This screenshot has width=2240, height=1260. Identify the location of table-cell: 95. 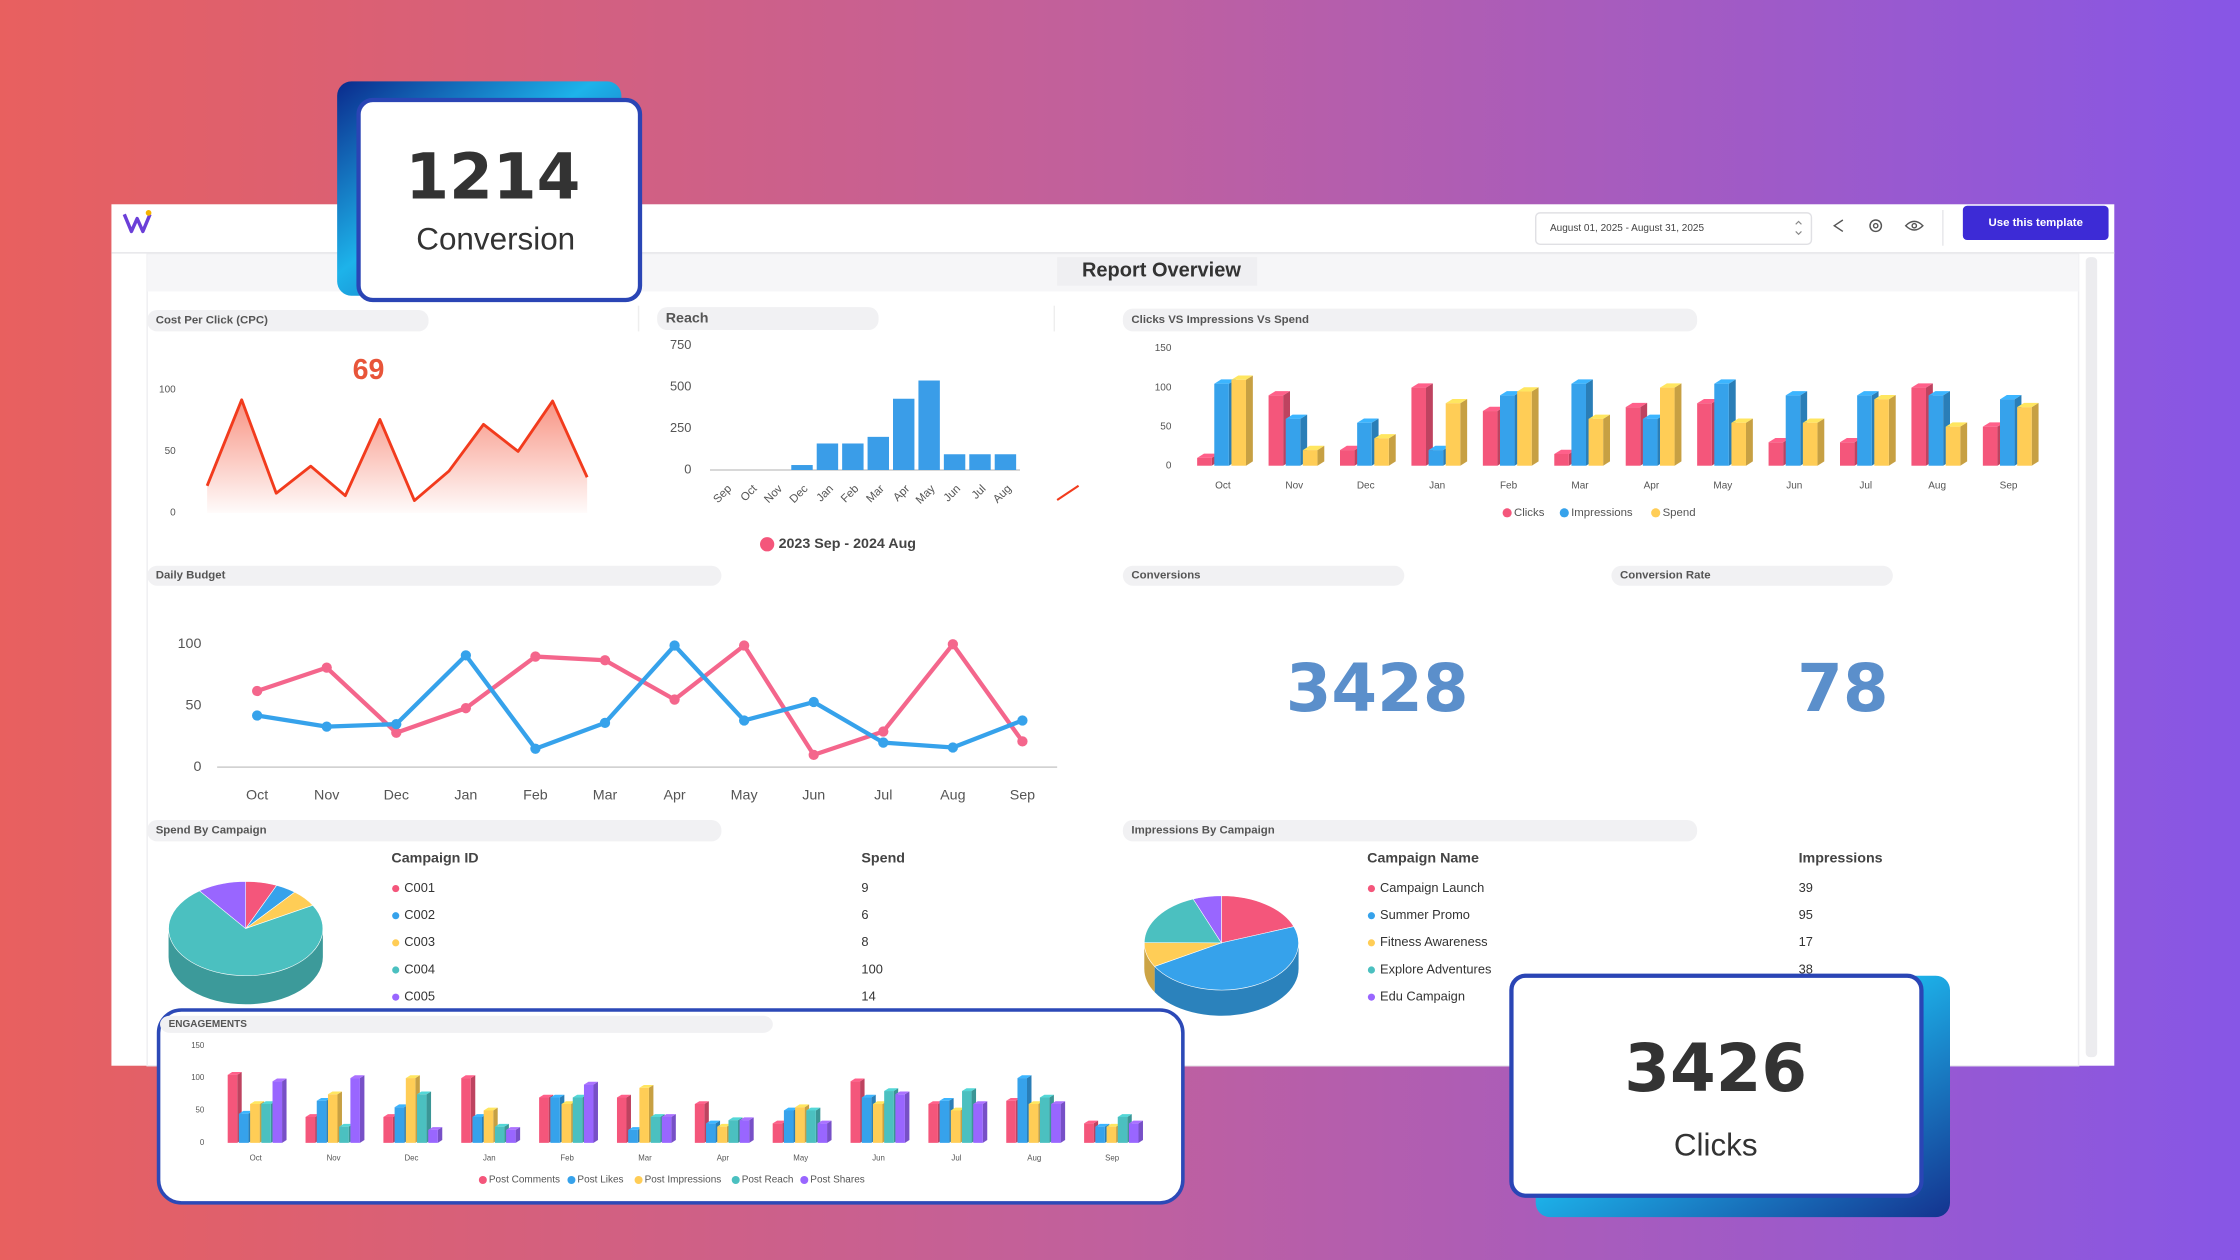
(1806, 914).